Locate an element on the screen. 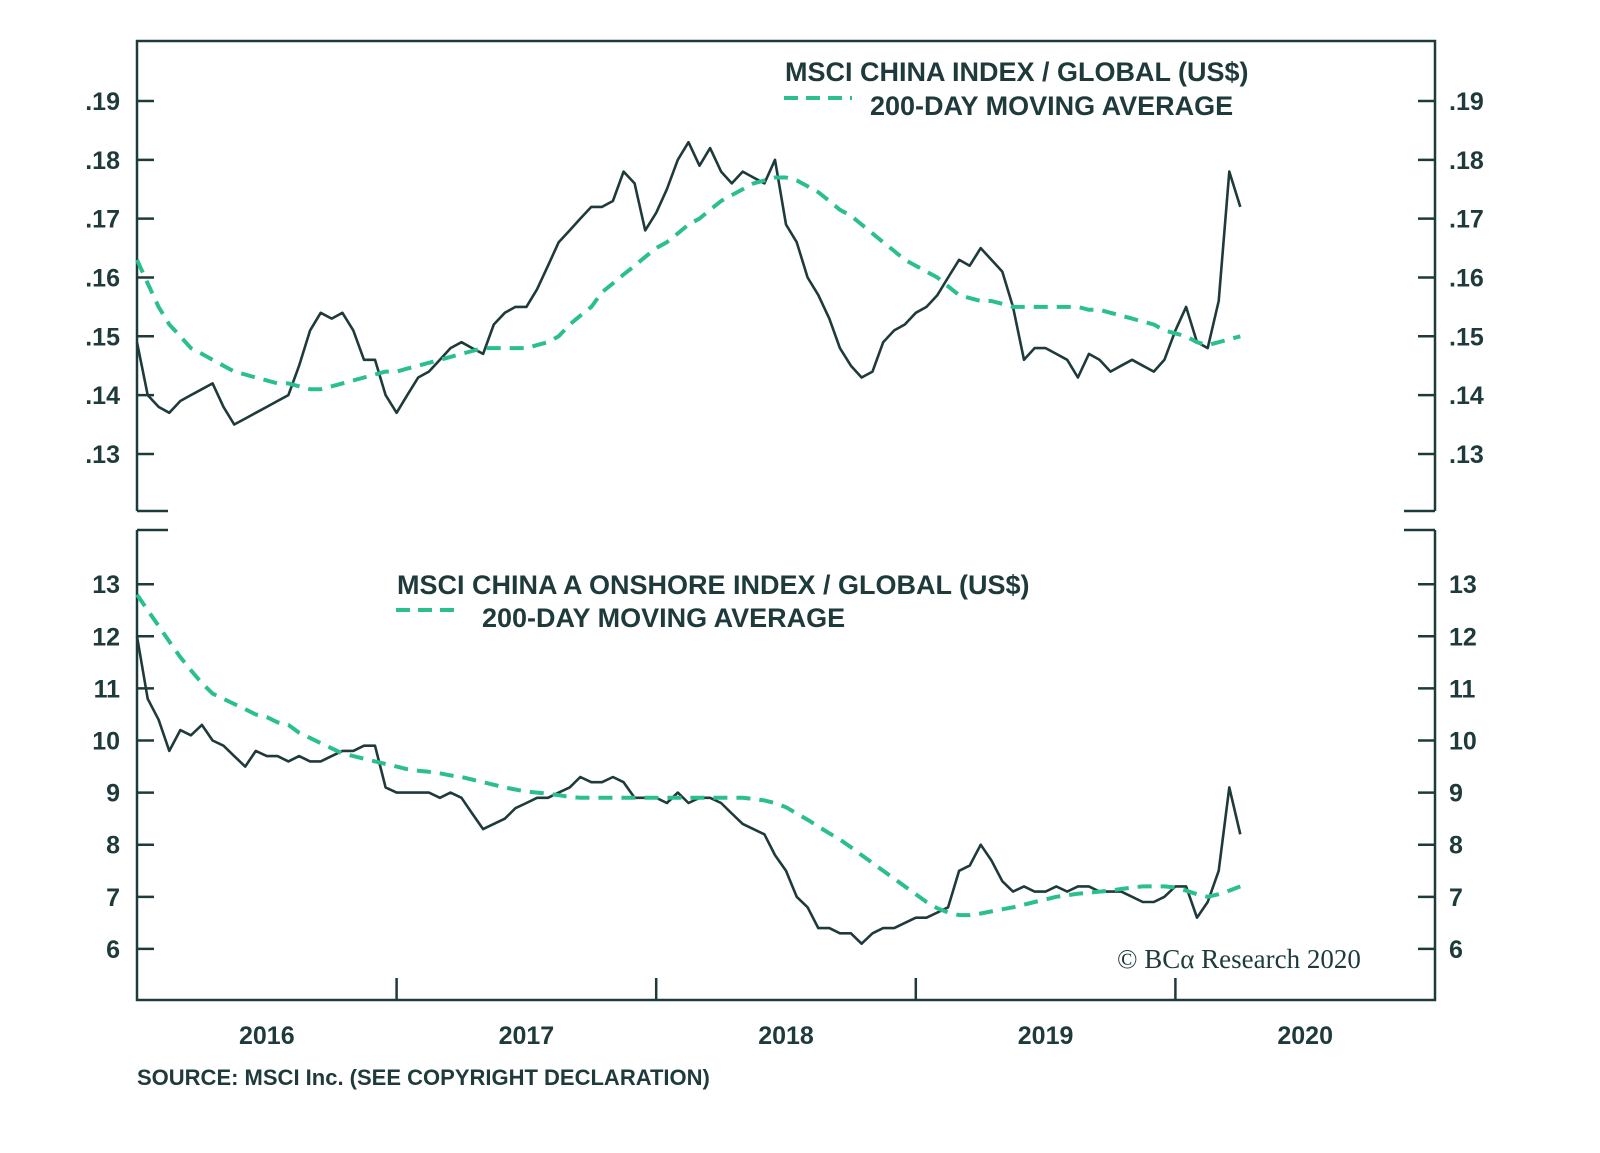 The image size is (1600, 1153). y-tick-label-right: 12 is located at coordinates (1463, 637).